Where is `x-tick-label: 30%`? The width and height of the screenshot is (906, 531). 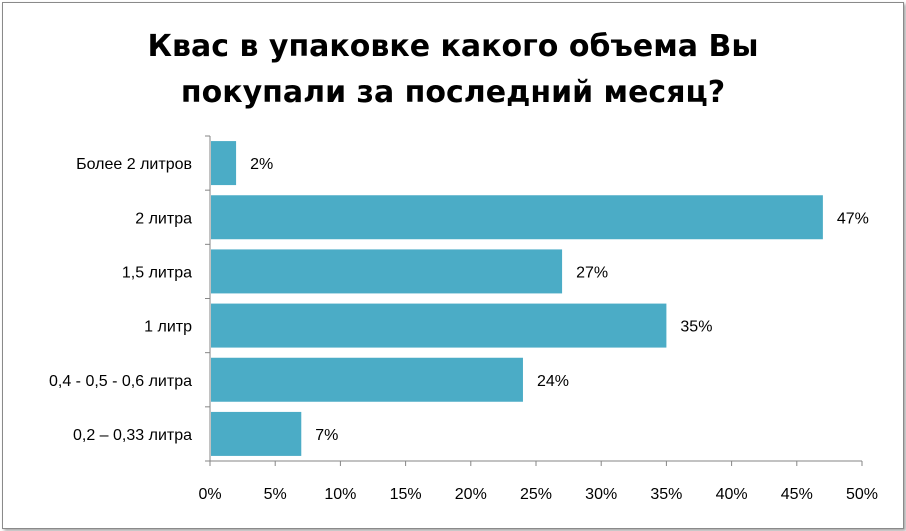 x-tick-label: 30% is located at coordinates (601, 494).